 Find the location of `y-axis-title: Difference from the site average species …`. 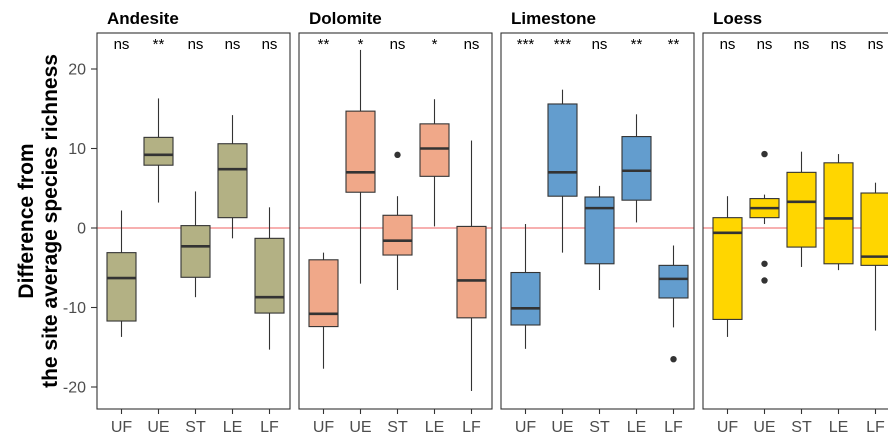

y-axis-title: Difference from the site average species … is located at coordinates (38, 221).